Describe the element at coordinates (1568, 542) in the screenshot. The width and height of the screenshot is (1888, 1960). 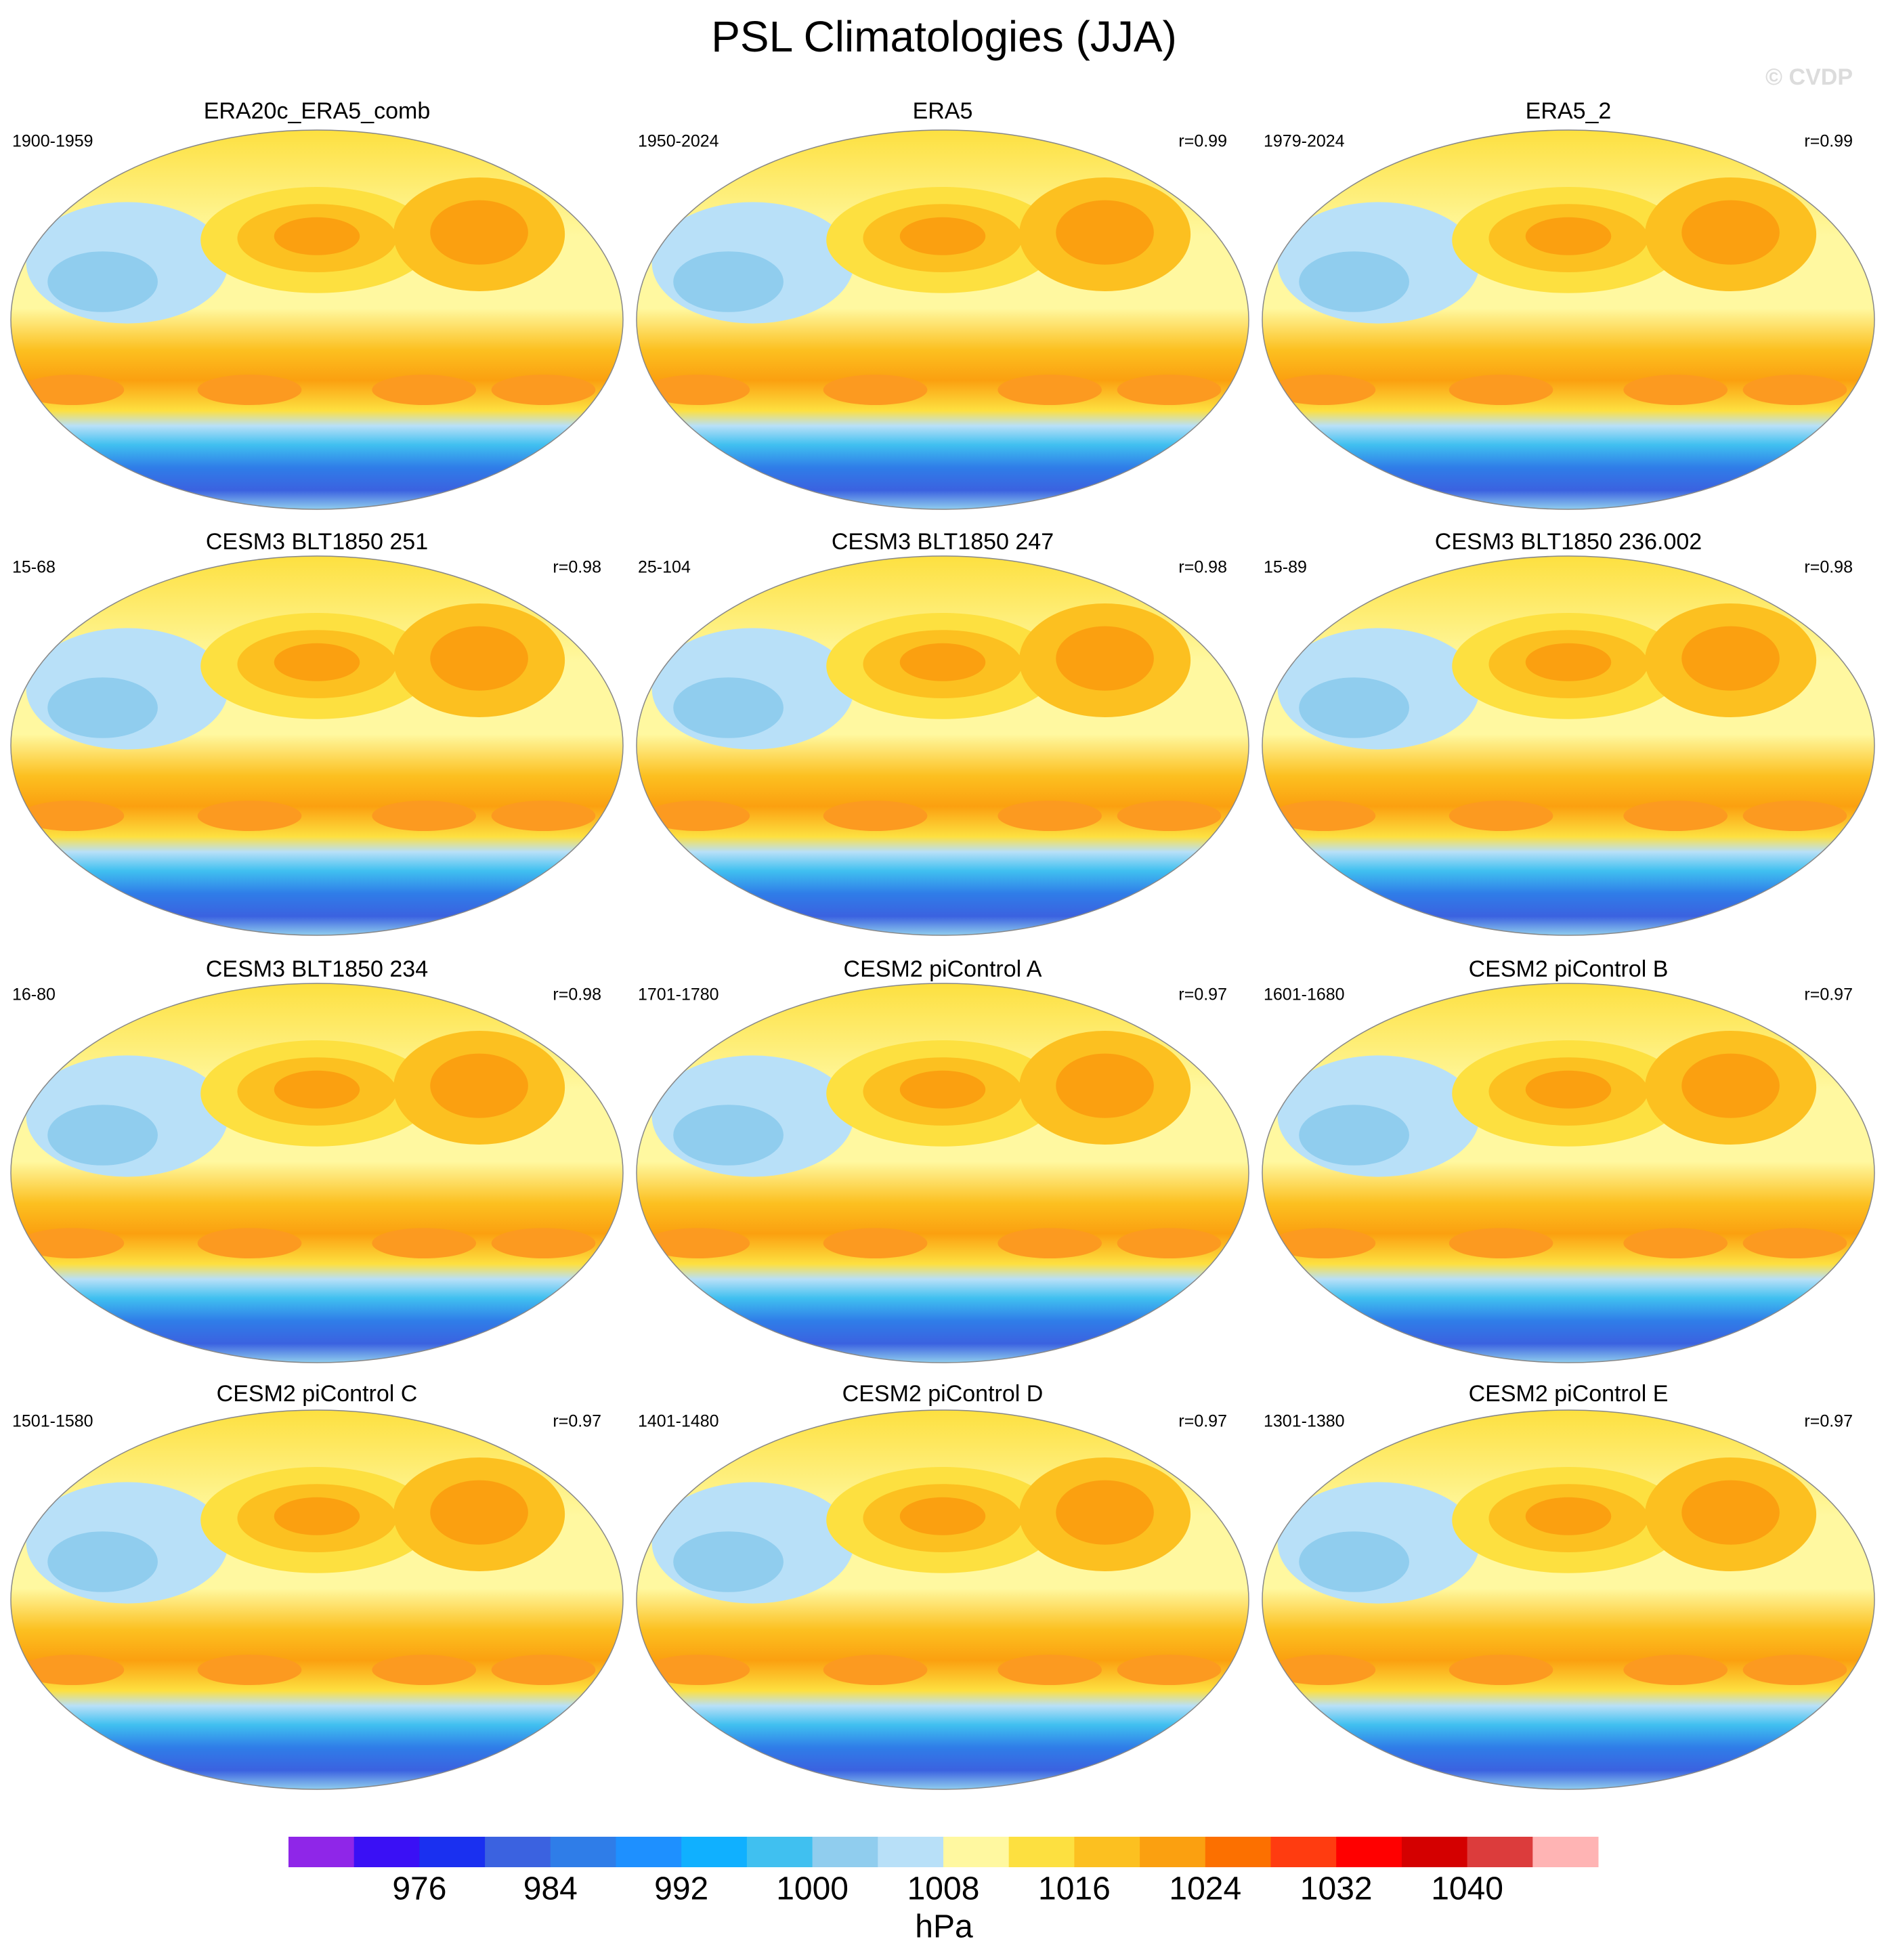
I see `panel-title: CESM3 BLT1850 236.002` at that location.